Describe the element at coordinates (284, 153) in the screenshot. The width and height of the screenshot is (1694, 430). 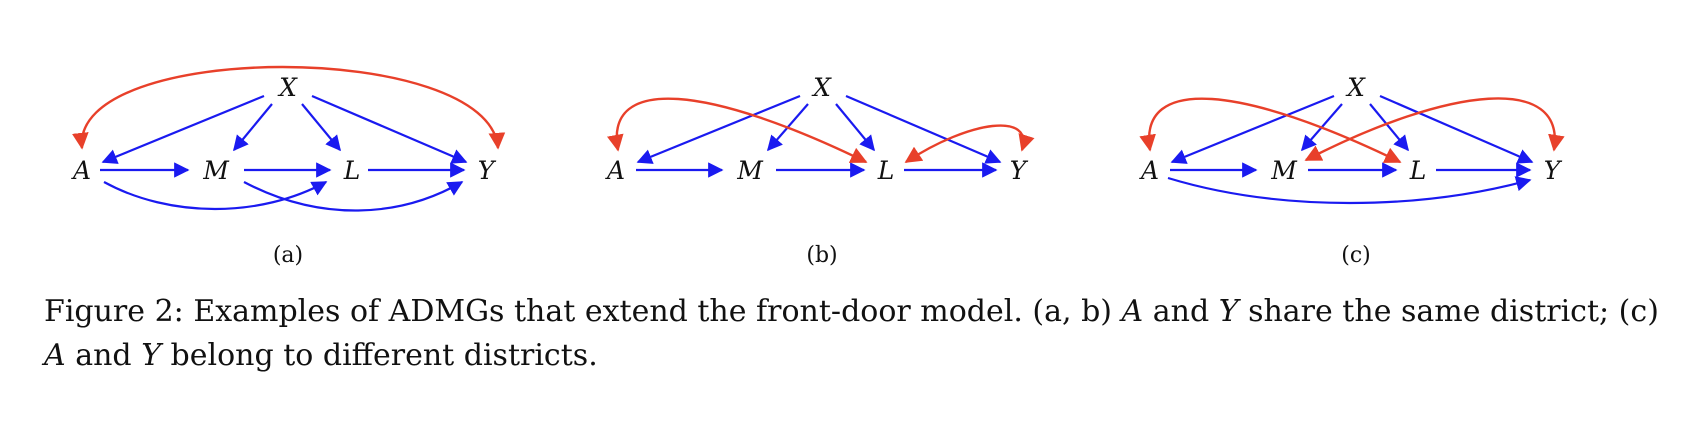
I see `edges-directed-a` at that location.